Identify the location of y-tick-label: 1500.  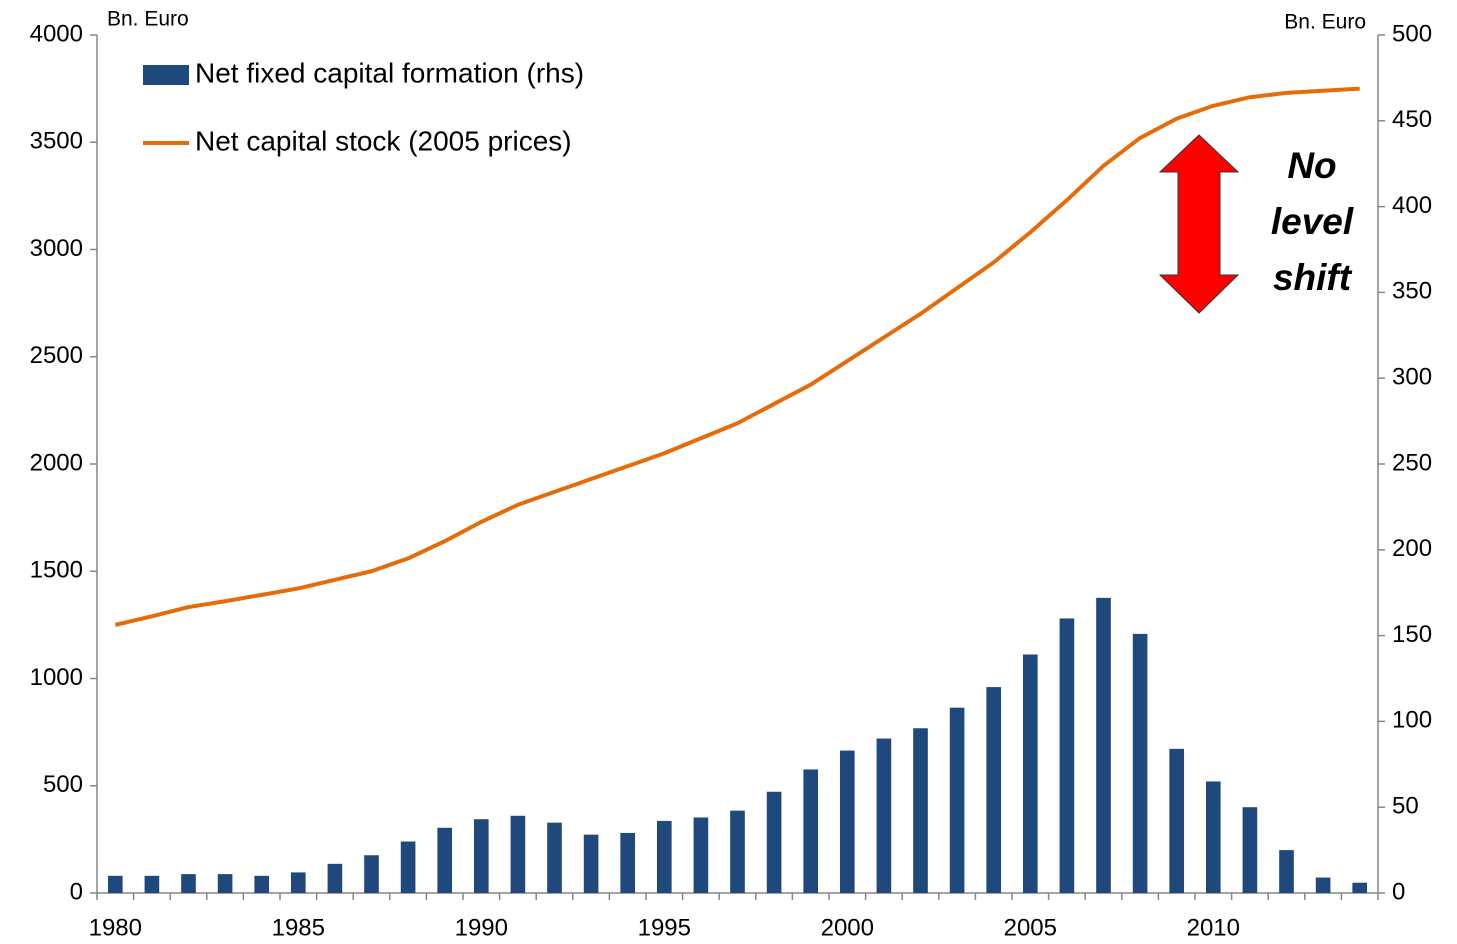
(56, 570).